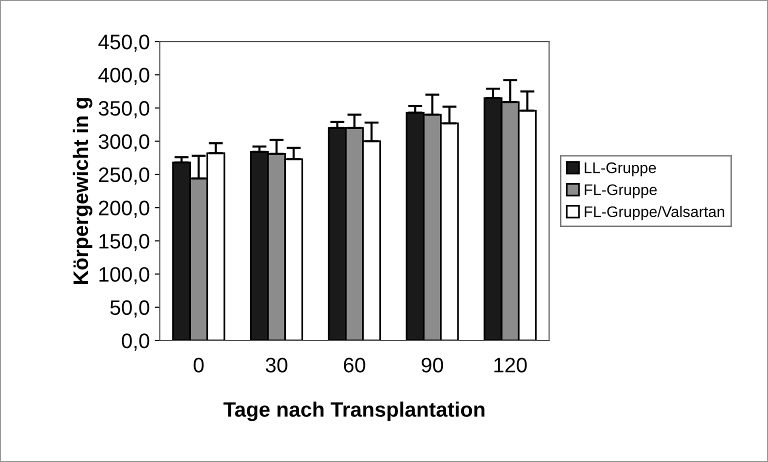 The height and width of the screenshot is (462, 768). Describe the element at coordinates (124, 275) in the screenshot. I see `y-tick-label: 100,0` at that location.